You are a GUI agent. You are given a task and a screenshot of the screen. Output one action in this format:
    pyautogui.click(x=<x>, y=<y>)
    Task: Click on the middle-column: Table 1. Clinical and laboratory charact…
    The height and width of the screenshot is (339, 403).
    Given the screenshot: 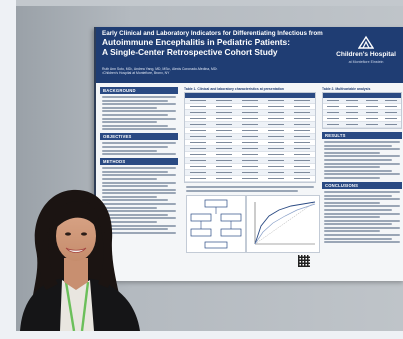 What is the action you would take?
    pyautogui.click(x=250, y=140)
    